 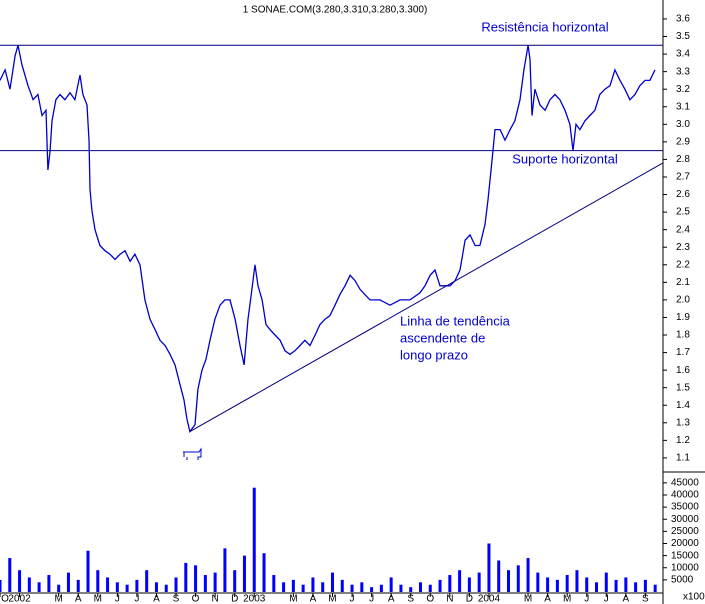 What do you see at coordinates (215, 599) in the screenshot?
I see `x-tick-label: N` at bounding box center [215, 599].